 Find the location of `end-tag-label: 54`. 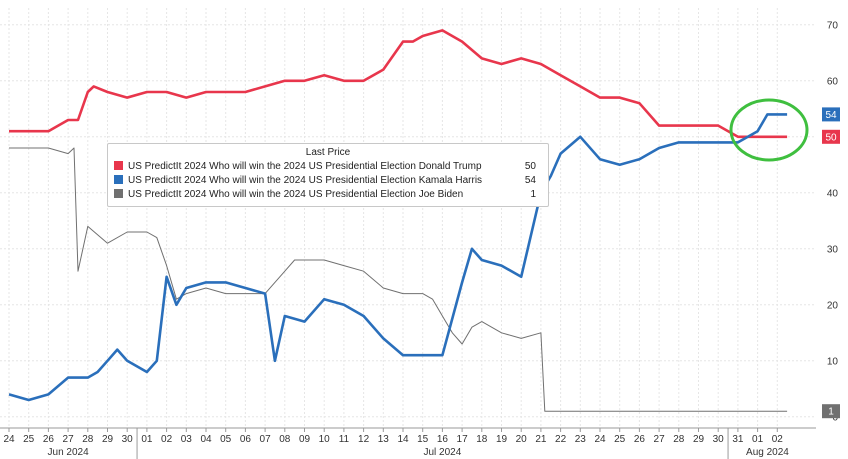

end-tag-label: 54 is located at coordinates (831, 115).